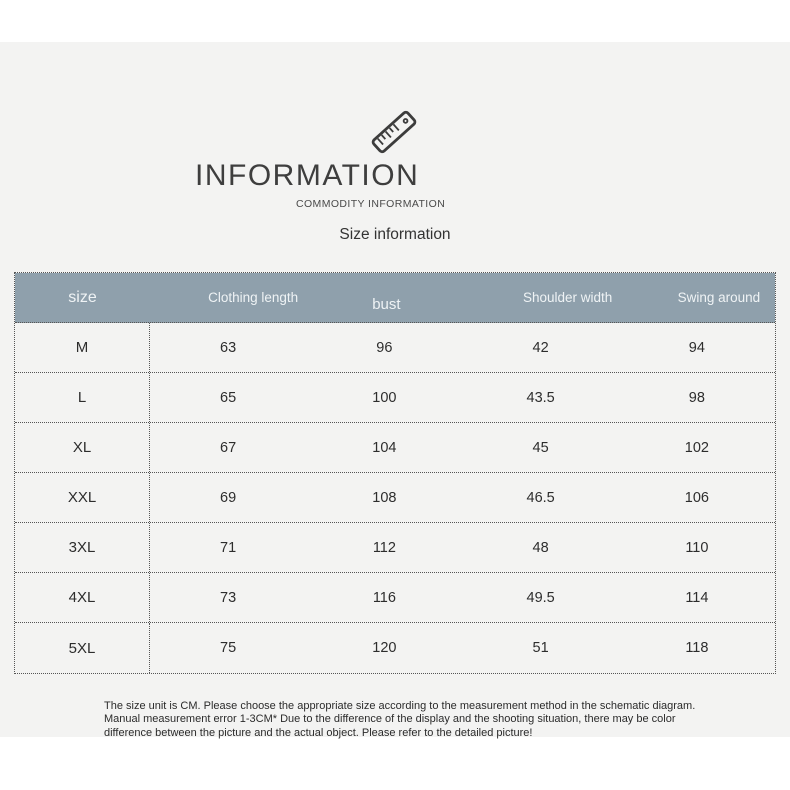 This screenshot has width=790, height=790. I want to click on column-header-label: Clothing length, so click(253, 297).